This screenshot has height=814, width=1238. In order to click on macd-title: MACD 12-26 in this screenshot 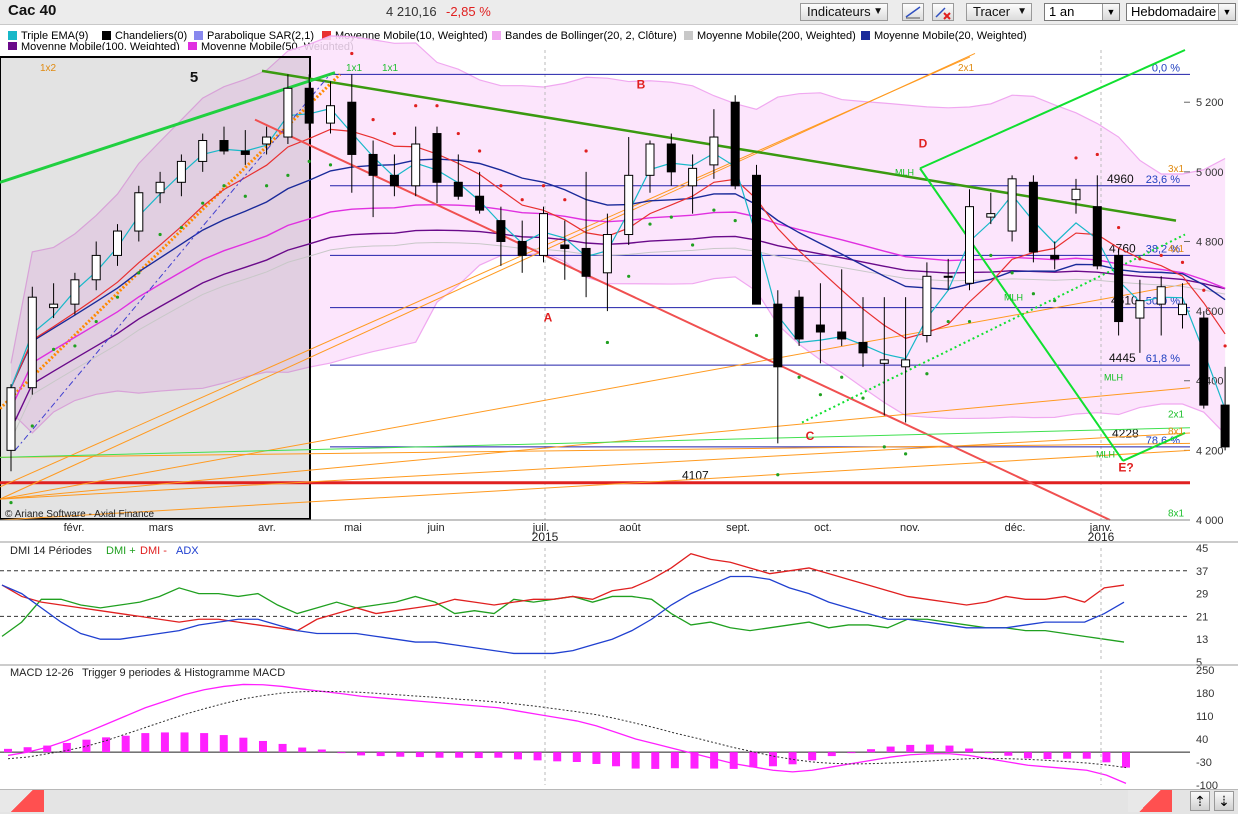, I will do `click(42, 673)`.